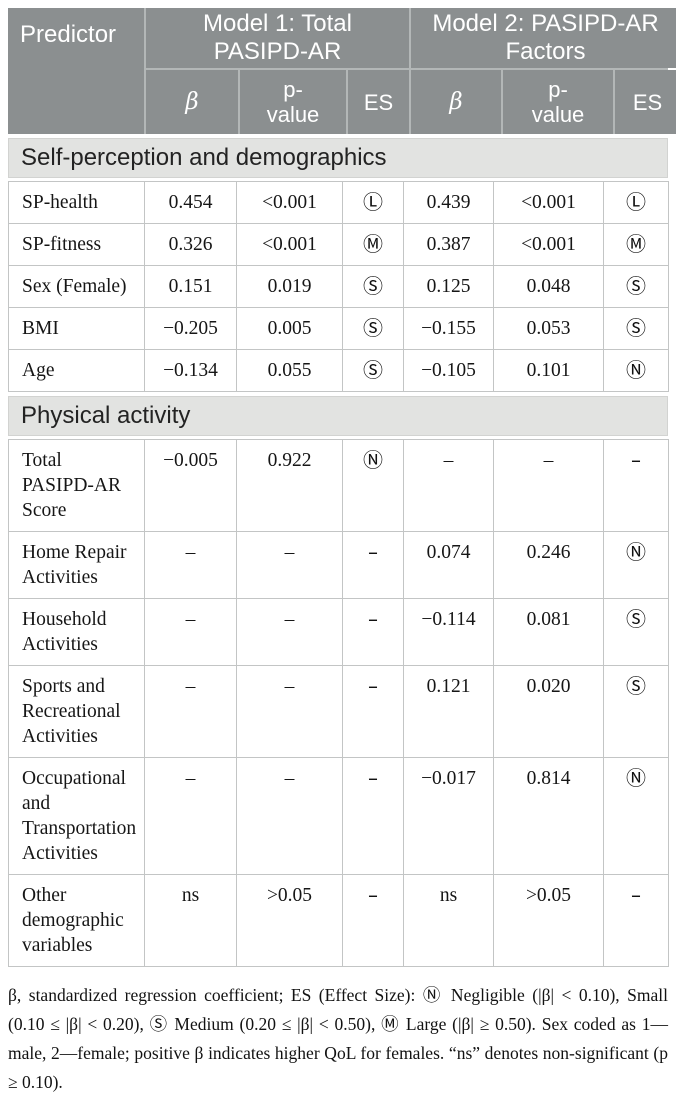 The height and width of the screenshot is (1097, 676). I want to click on cell-m1-beta: 0.151, so click(190, 286).